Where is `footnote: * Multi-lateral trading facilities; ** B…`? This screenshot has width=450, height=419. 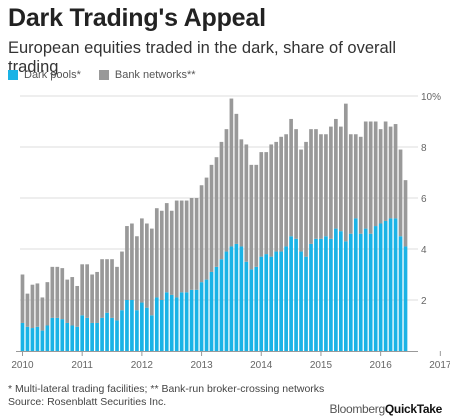
footnote: * Multi-lateral trading facilities; ** B… is located at coordinates (166, 396).